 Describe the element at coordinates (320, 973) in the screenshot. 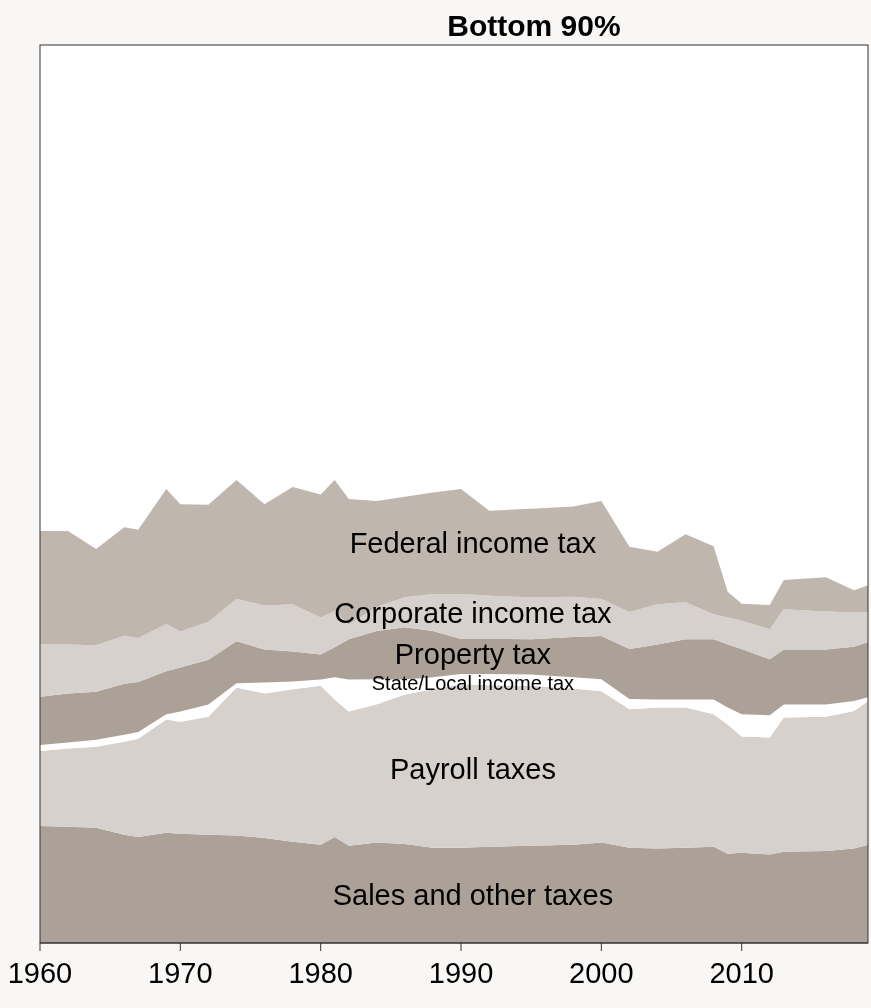

I see `x-tick-label: 1980` at that location.